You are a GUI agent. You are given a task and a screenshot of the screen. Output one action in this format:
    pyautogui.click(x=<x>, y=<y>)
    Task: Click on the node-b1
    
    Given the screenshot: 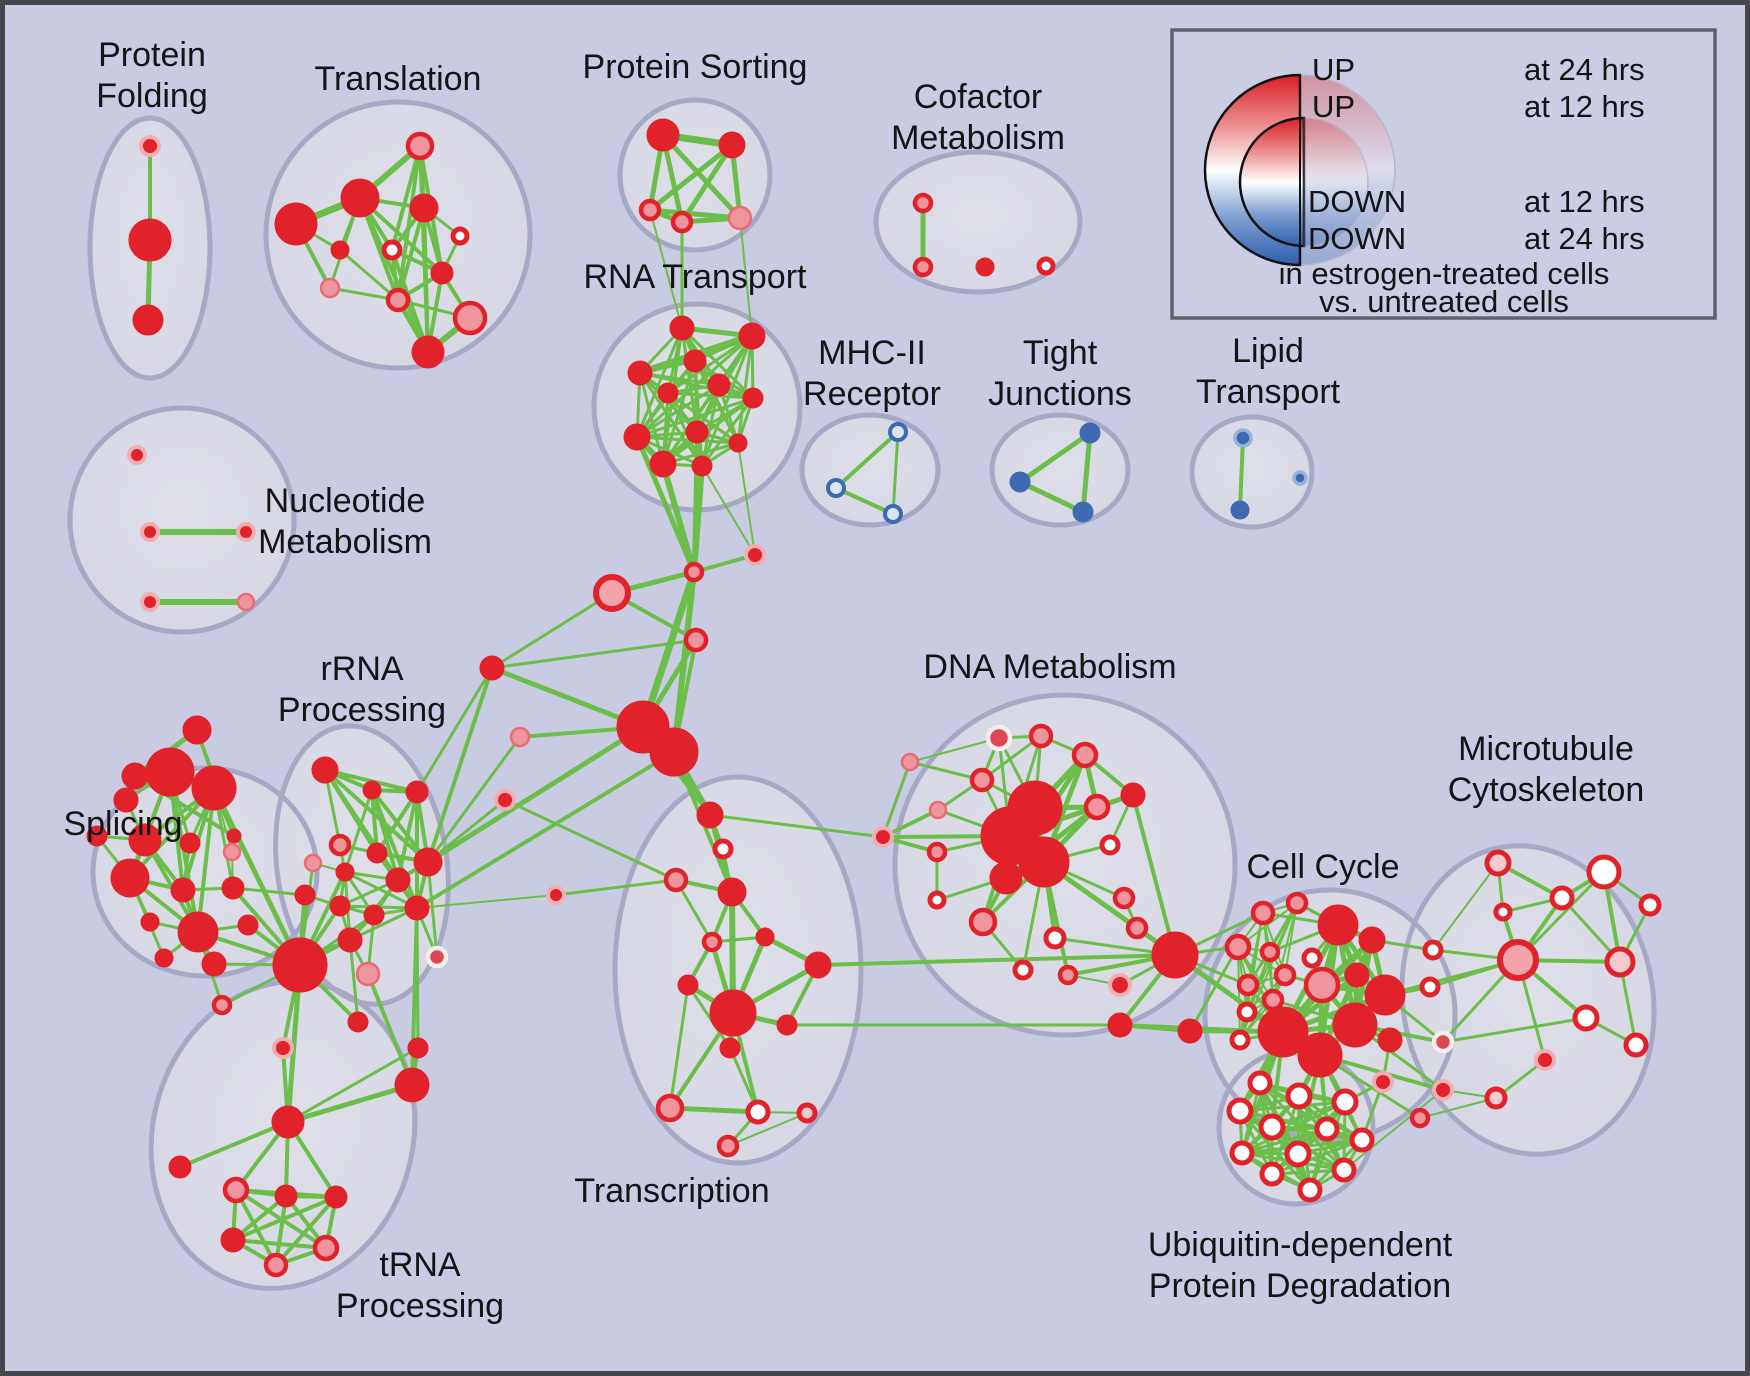 What is the action you would take?
    pyautogui.click(x=883, y=837)
    